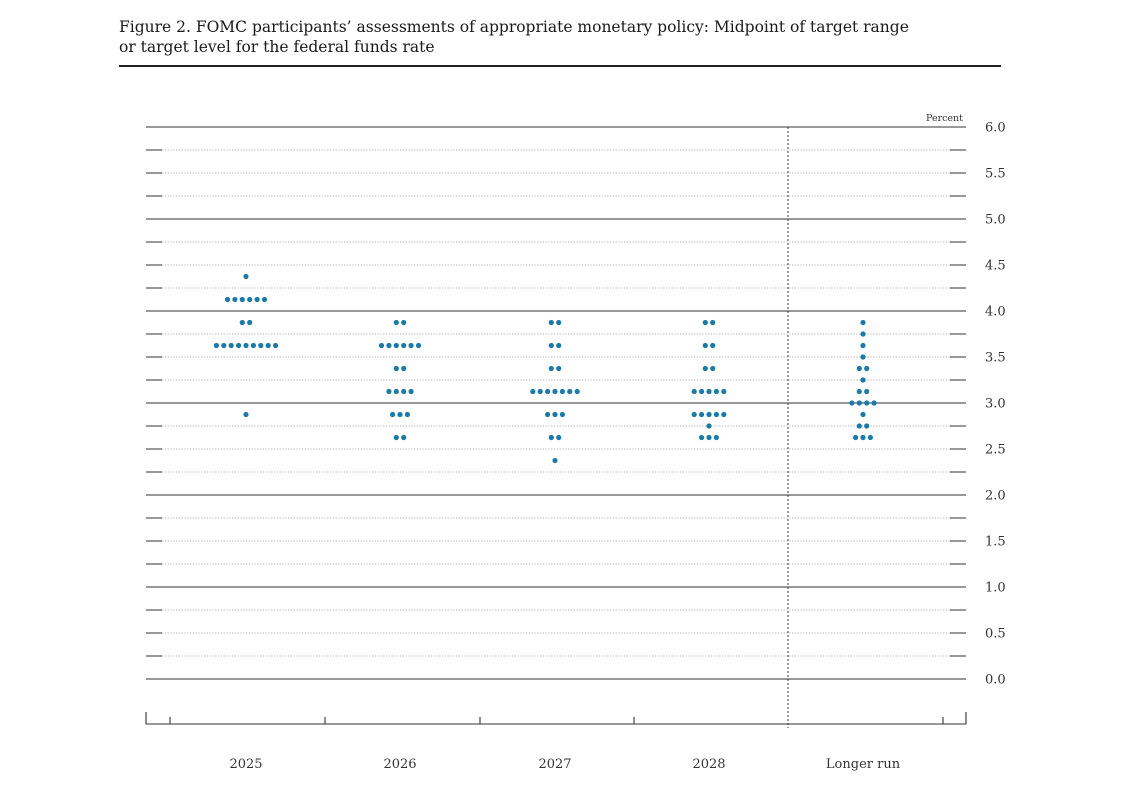  I want to click on y-tick-label: 1.0, so click(995, 588).